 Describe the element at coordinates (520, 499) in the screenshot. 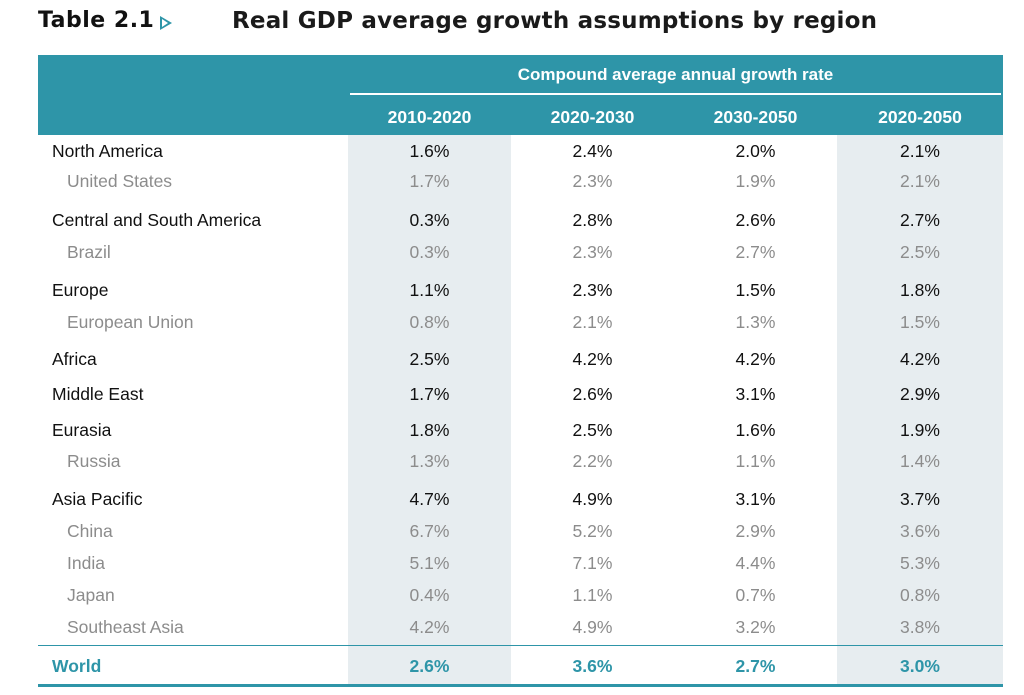

I see `table-row: Asia Pacific 4.7% 4.9% 3.1% 3.7%` at that location.